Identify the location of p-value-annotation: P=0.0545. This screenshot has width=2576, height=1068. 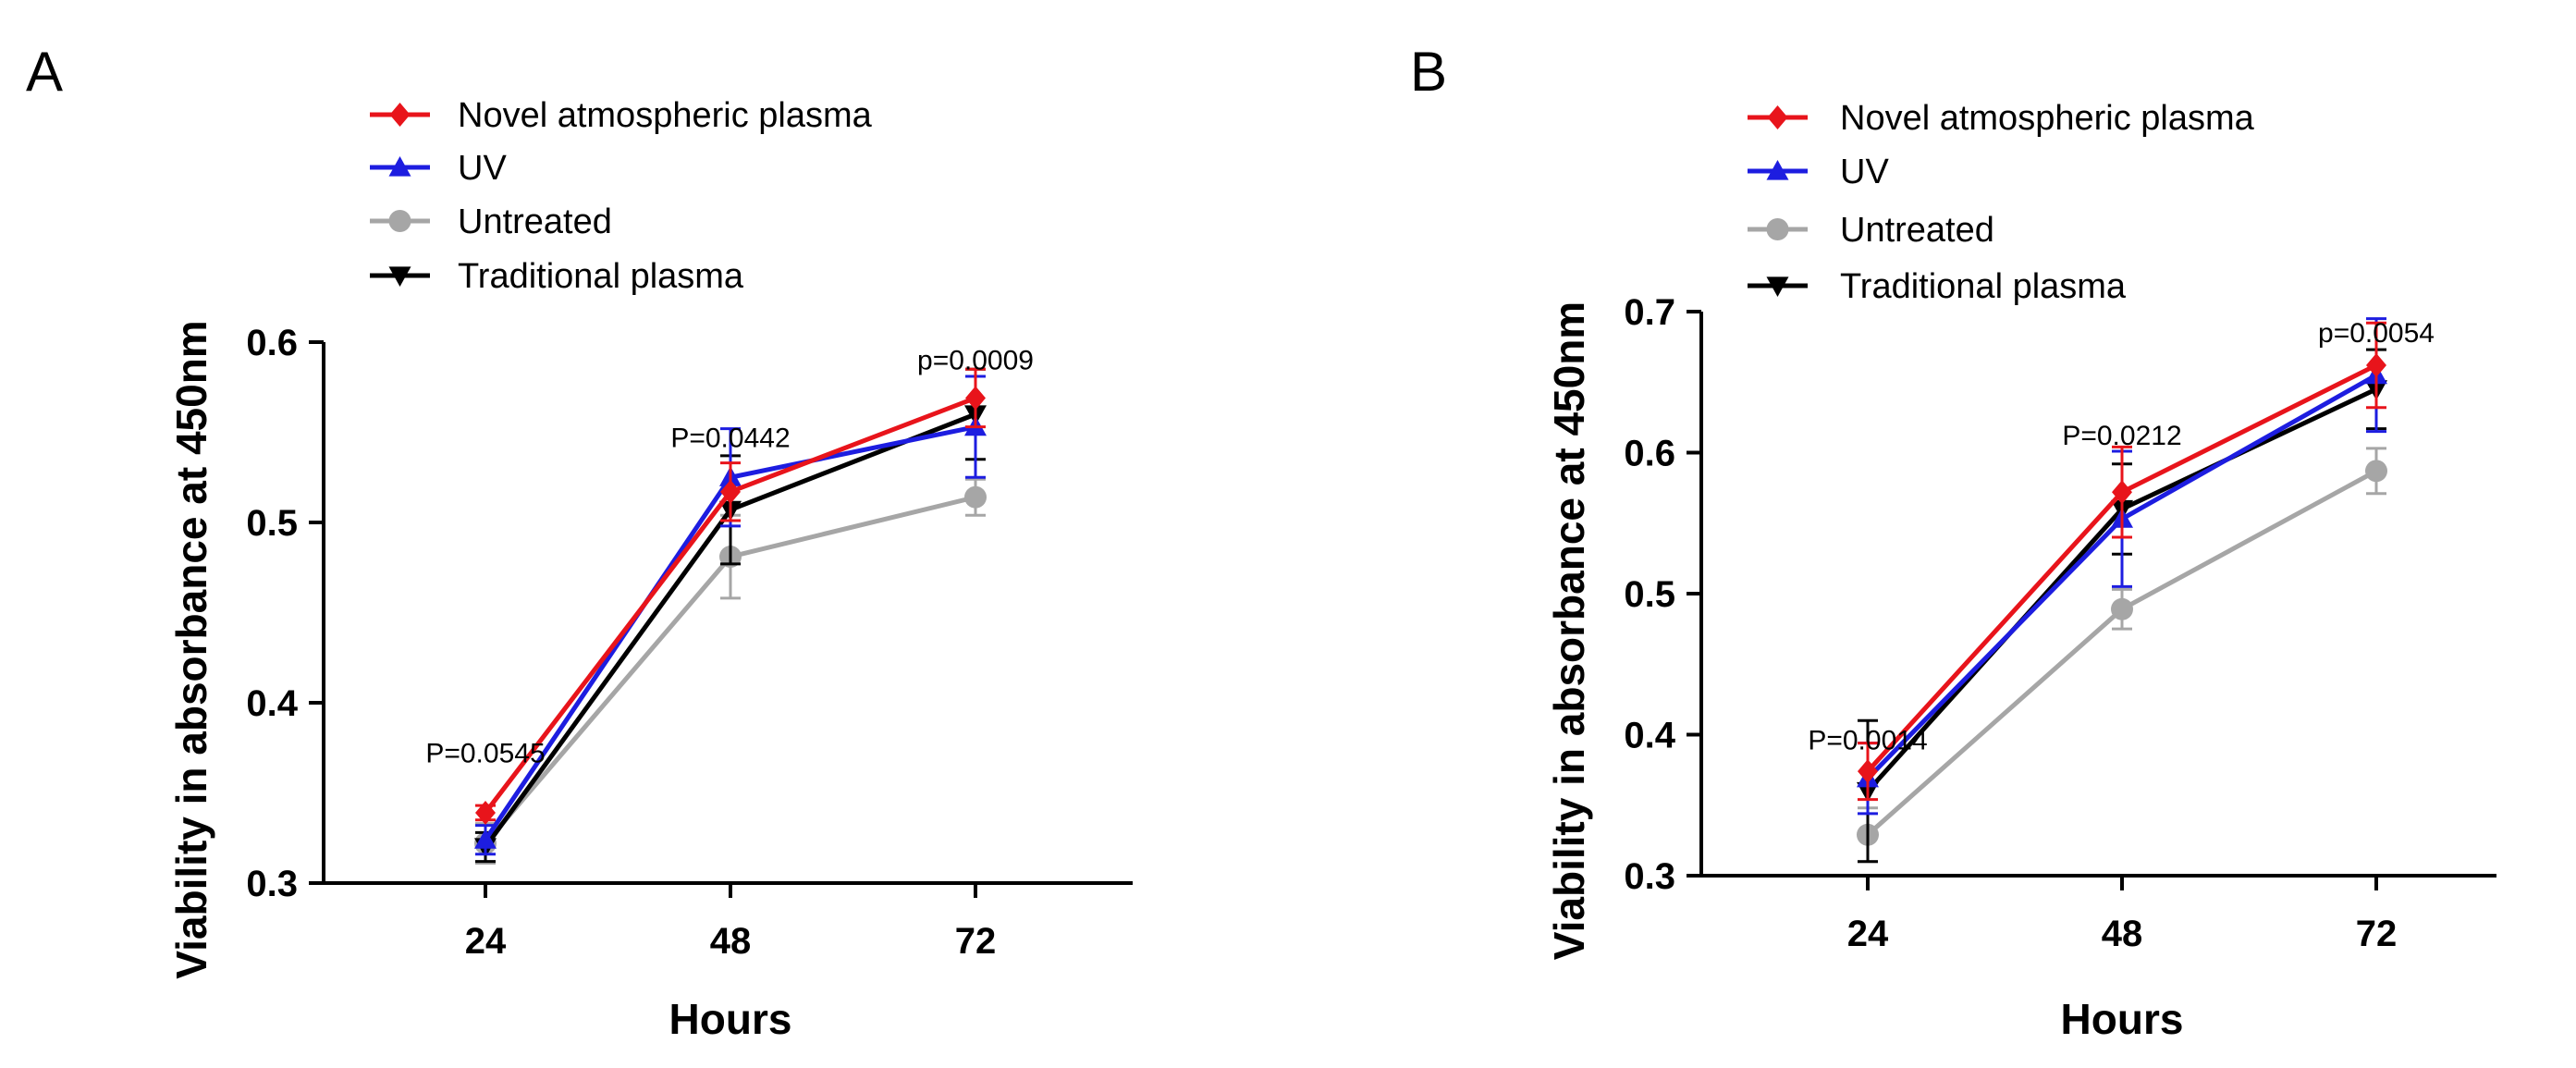
(485, 754).